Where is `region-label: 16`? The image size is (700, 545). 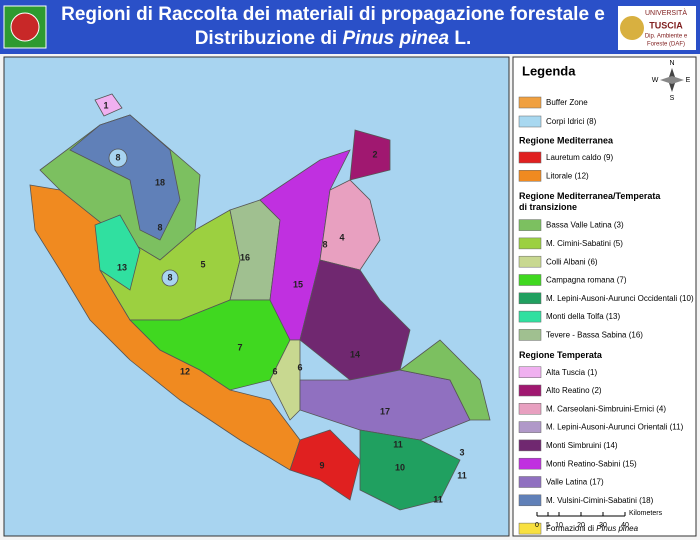
region-label: 16 is located at coordinates (245, 257).